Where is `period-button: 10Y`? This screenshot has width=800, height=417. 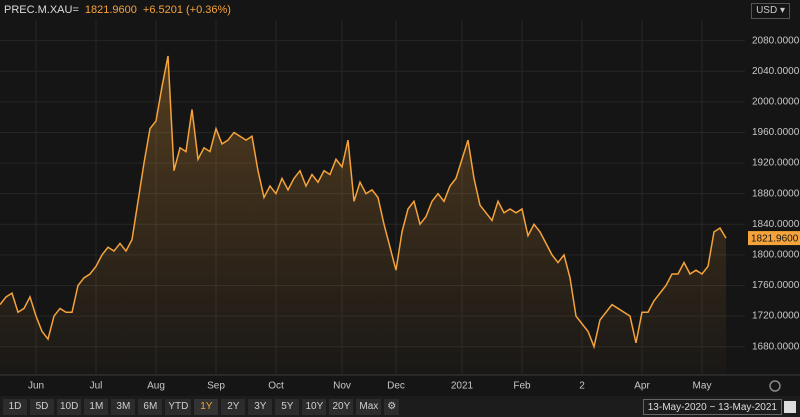
period-button: 10Y is located at coordinates (314, 406).